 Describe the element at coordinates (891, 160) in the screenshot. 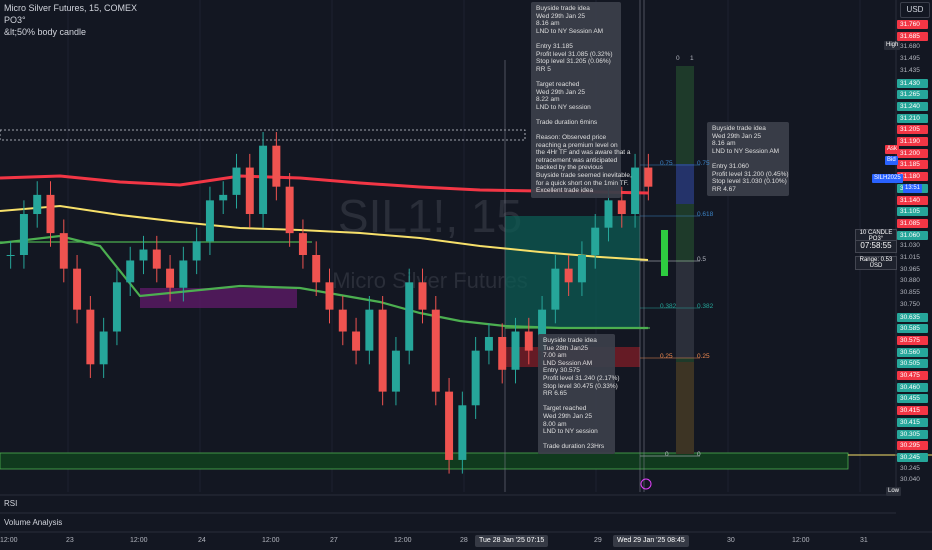

I see `bid-tag: Bid` at that location.